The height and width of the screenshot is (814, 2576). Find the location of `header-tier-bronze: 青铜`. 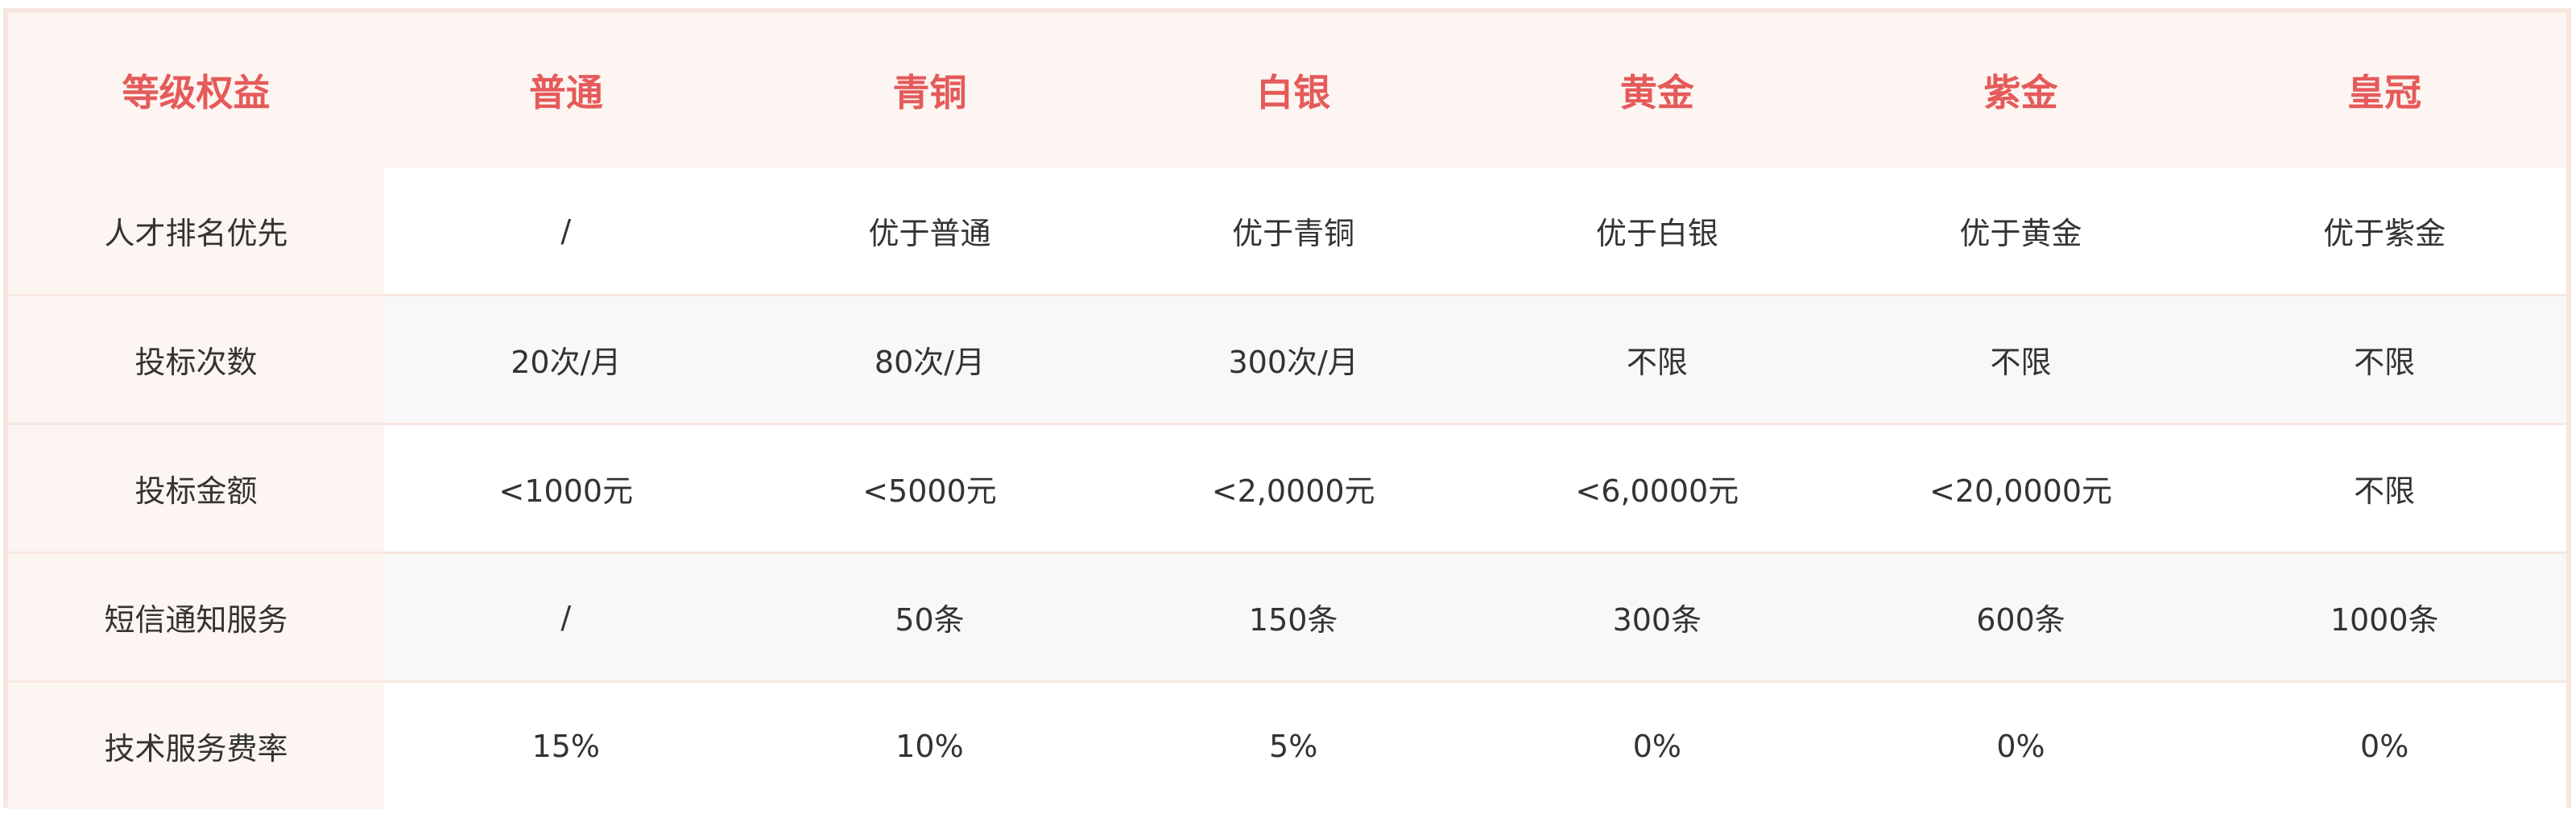

header-tier-bronze: 青铜 is located at coordinates (929, 90).